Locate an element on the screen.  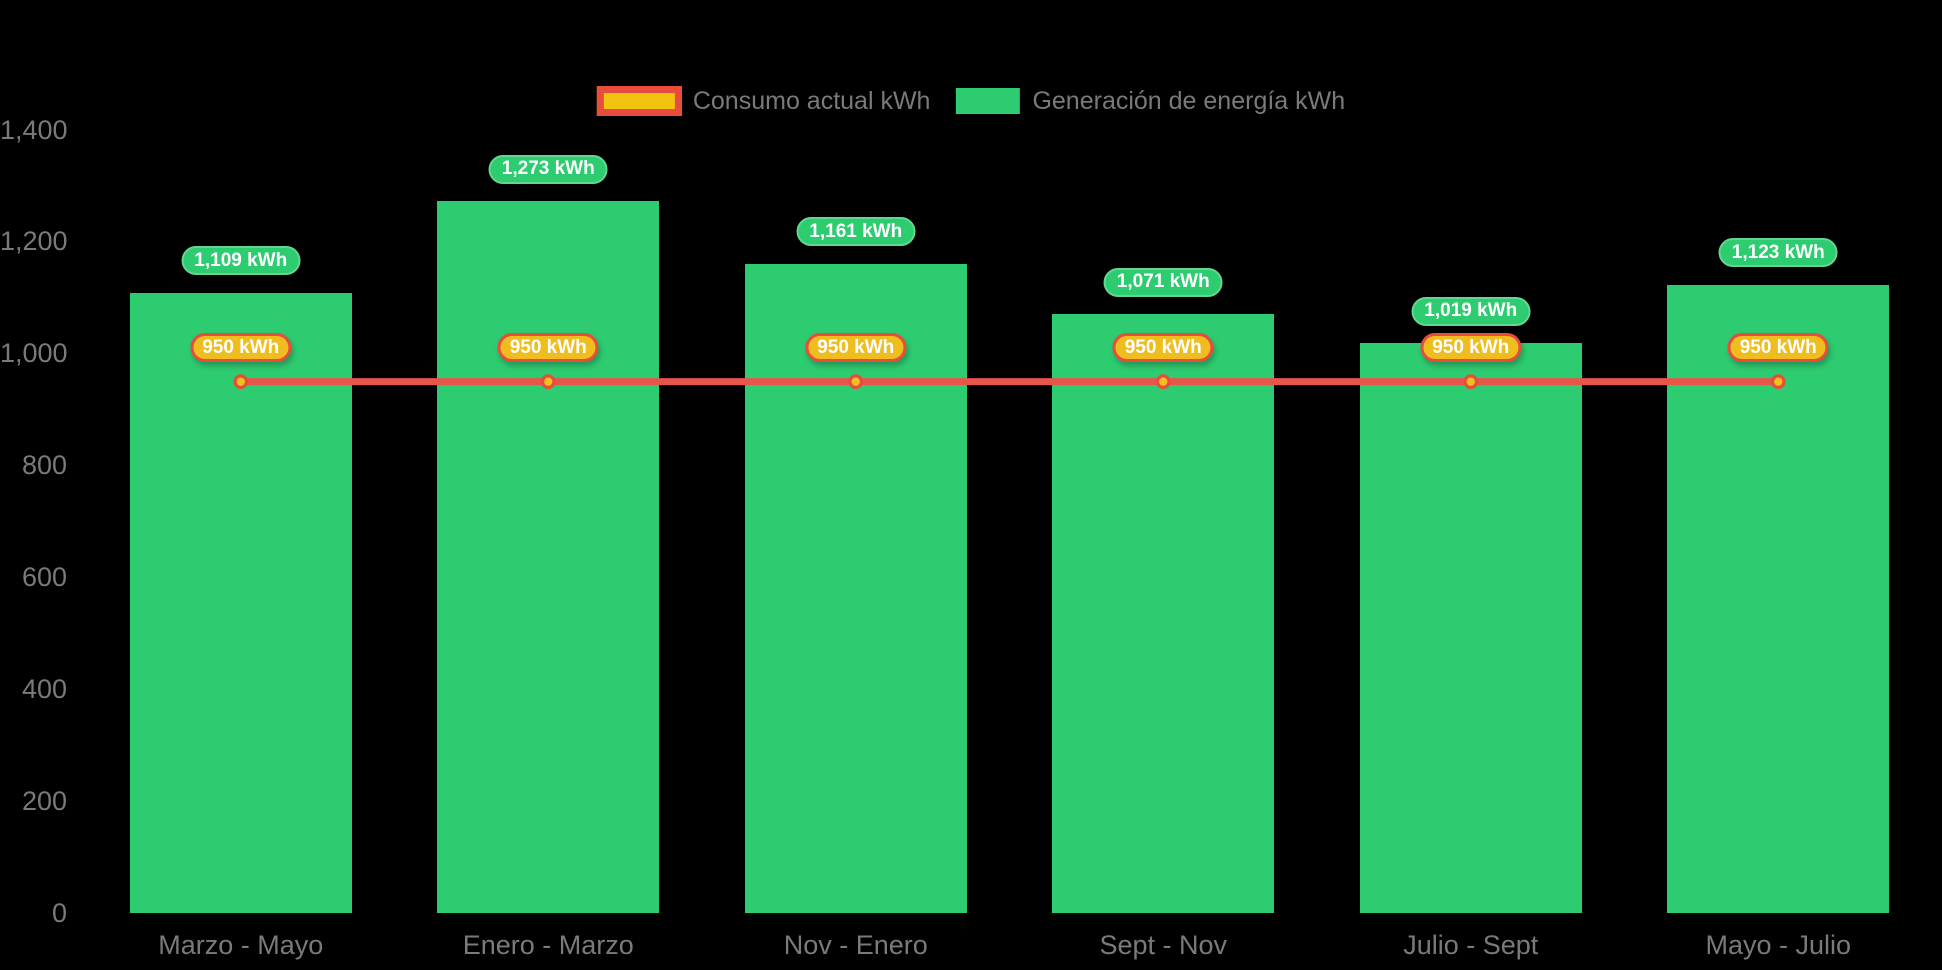
x-tick-label: Julio - Sept is located at coordinates (1471, 945).